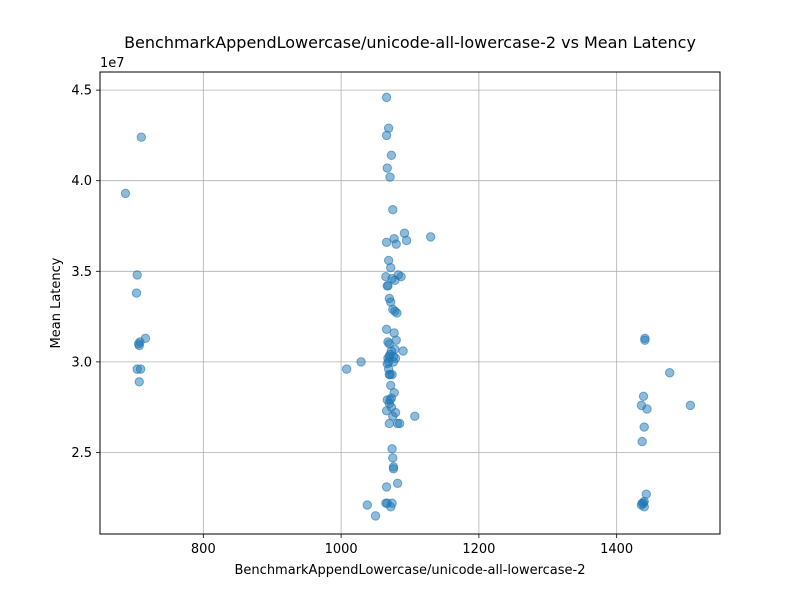 The height and width of the screenshot is (600, 800). I want to click on y-axis-ticks: 2.5 3.0 3.5 4.0 4.5, so click(85, 272).